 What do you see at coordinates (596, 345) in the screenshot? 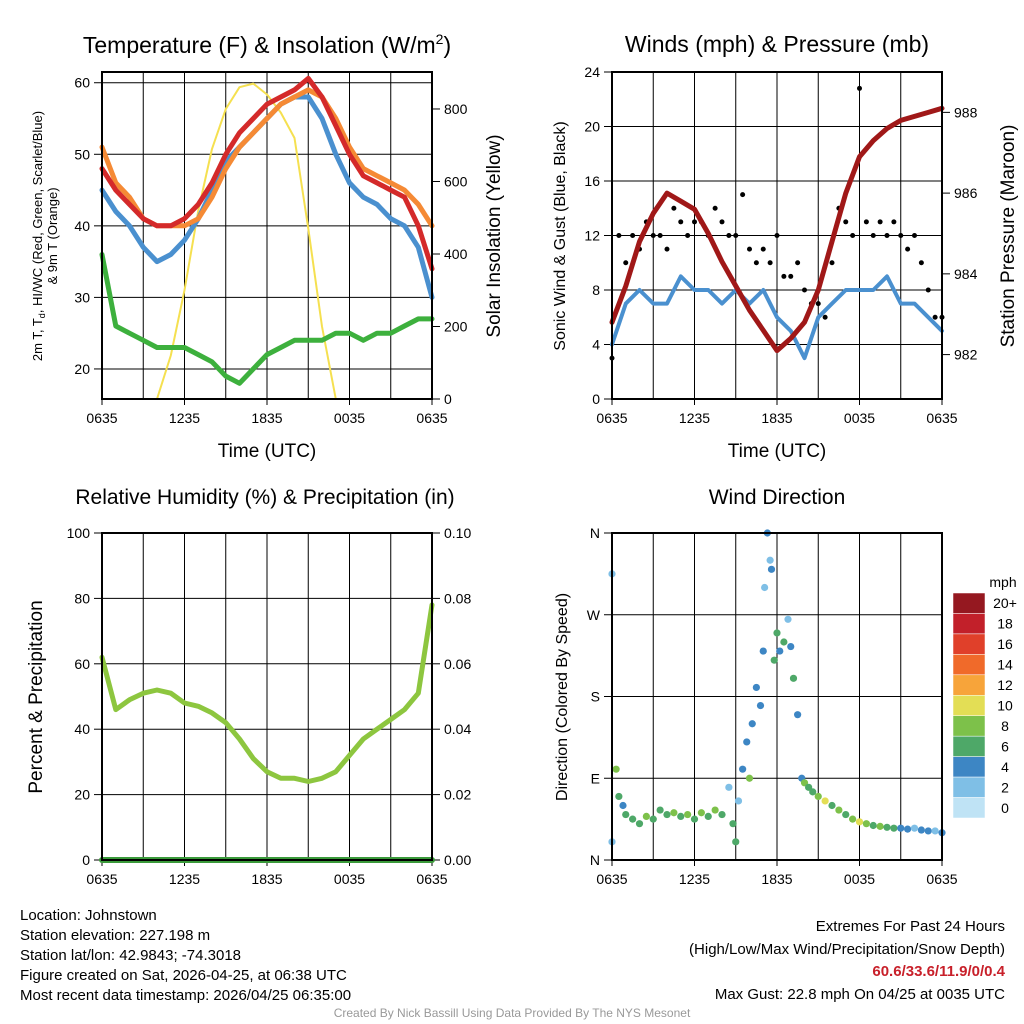
I see `y-tick-label: 4` at bounding box center [596, 345].